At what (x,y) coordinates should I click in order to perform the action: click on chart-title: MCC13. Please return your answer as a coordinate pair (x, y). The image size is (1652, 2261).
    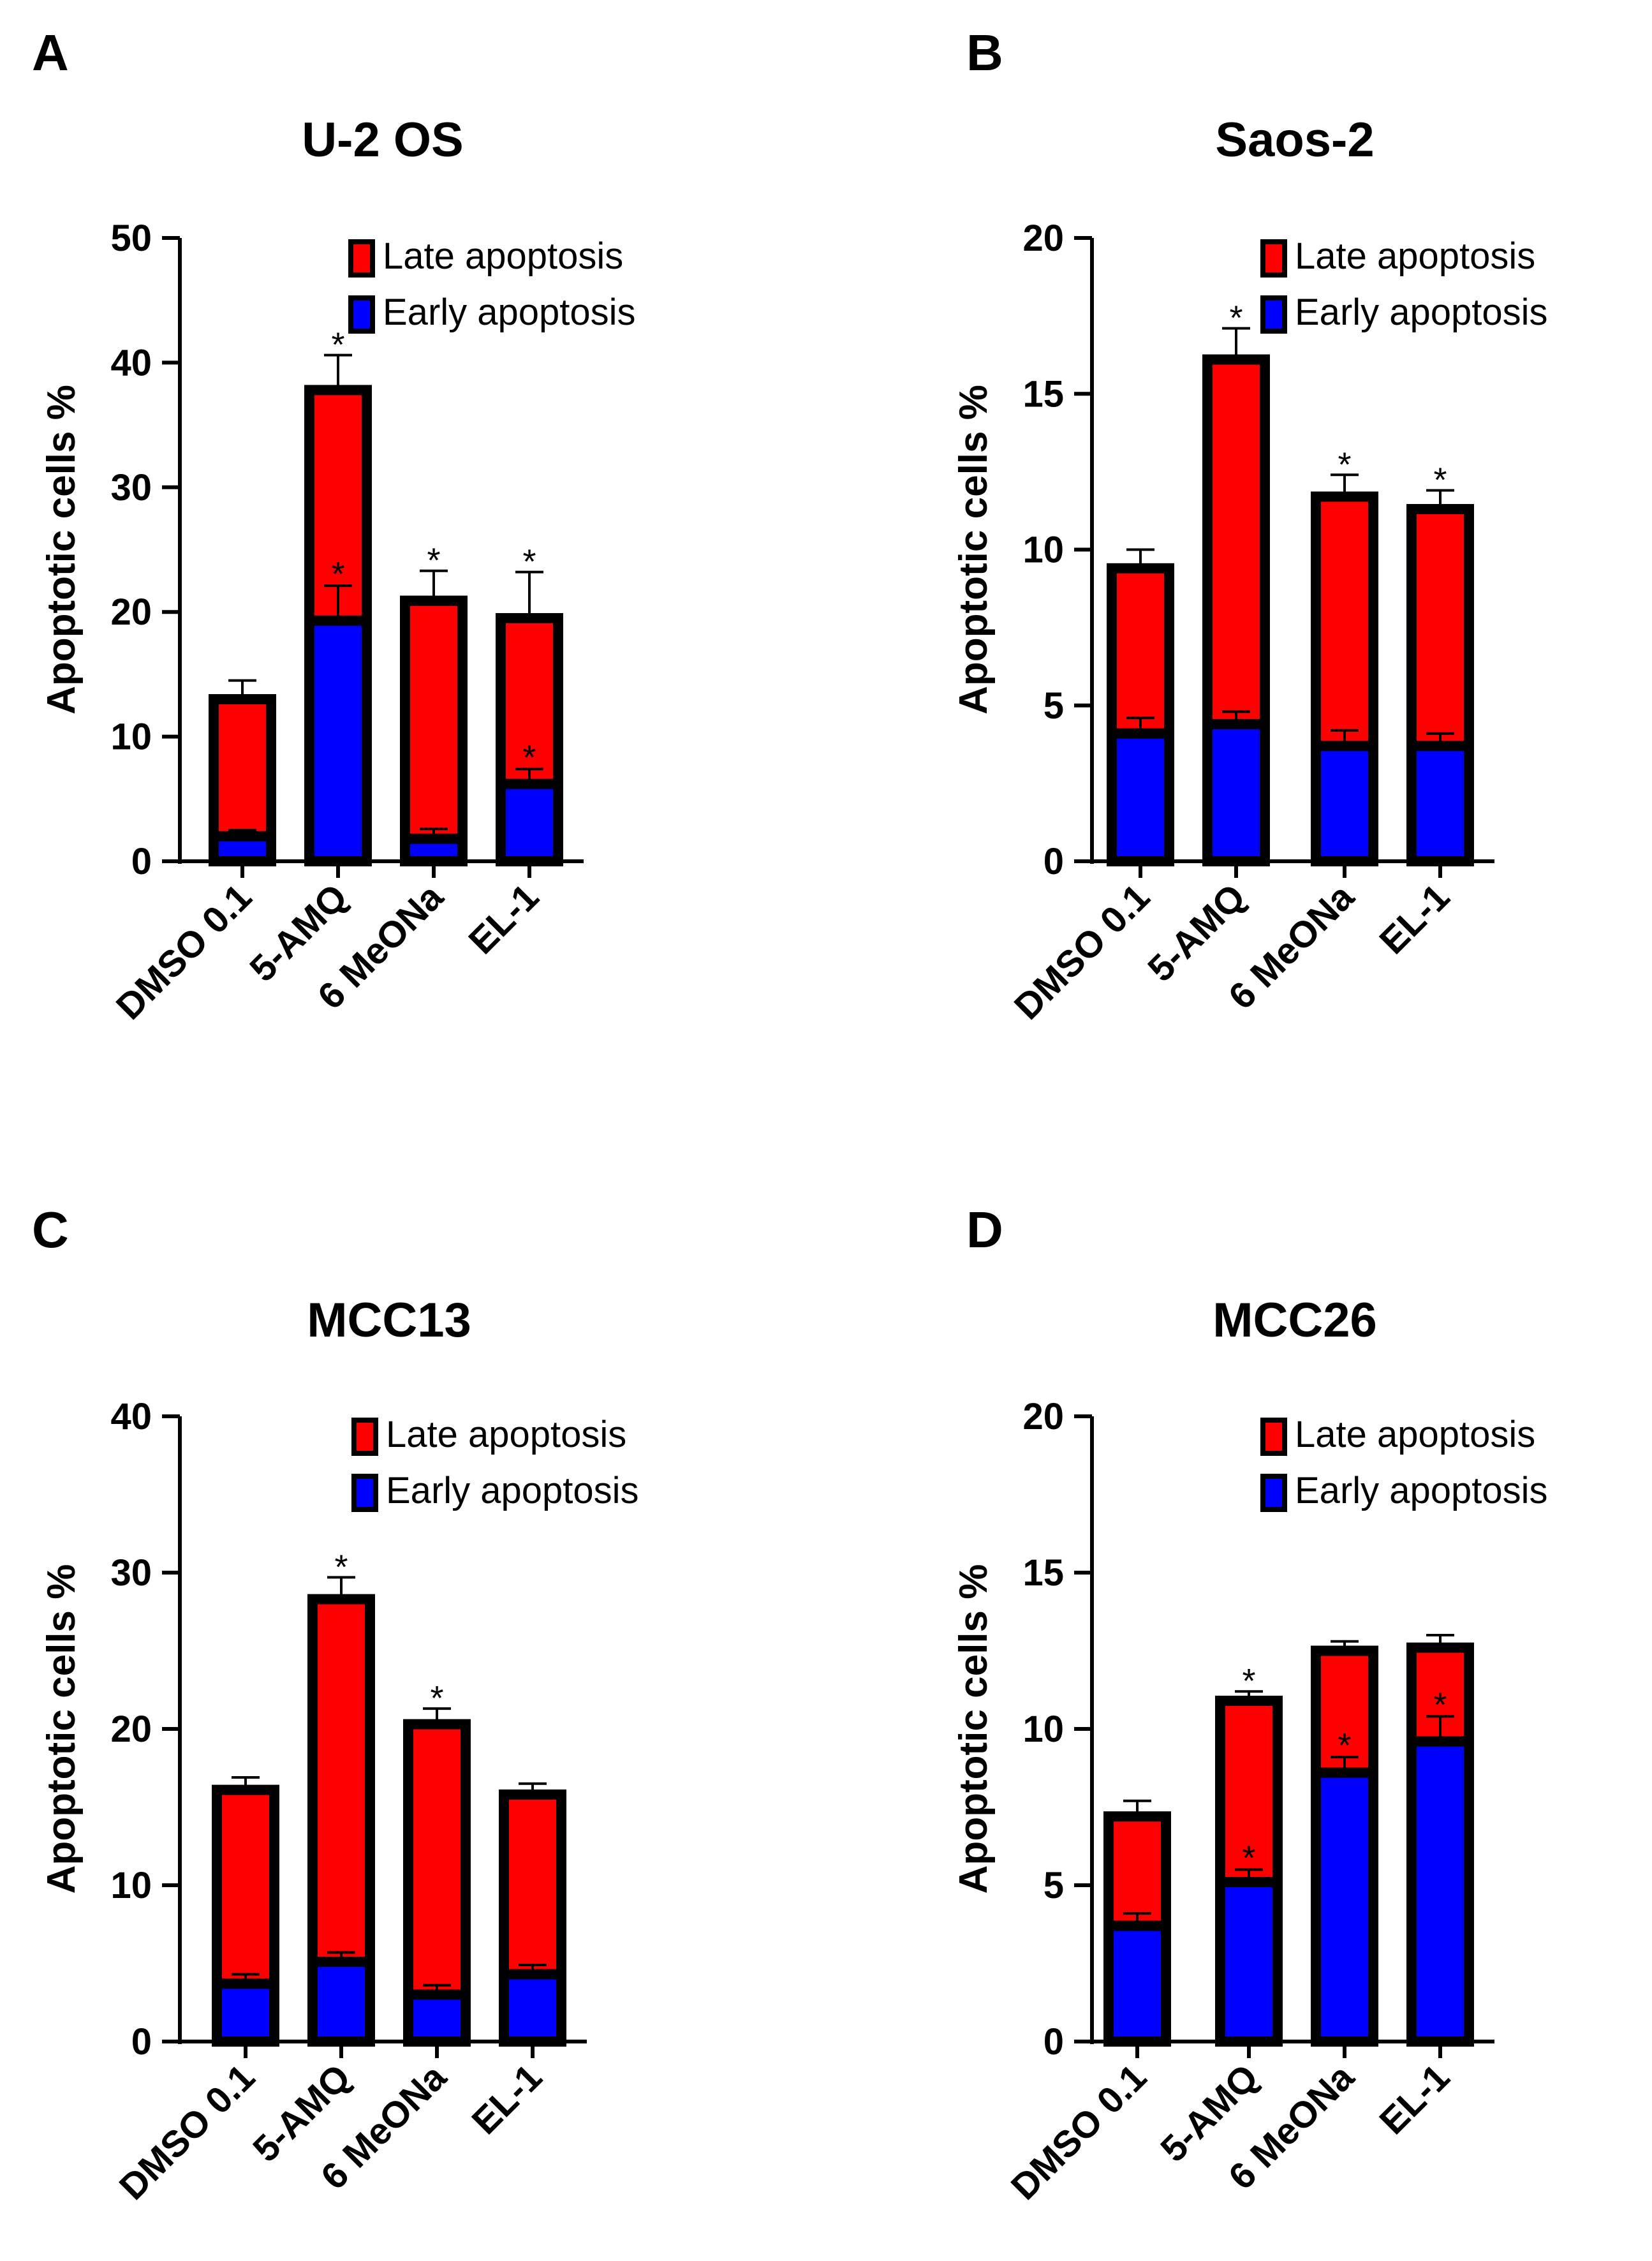
    Looking at the image, I should click on (389, 1320).